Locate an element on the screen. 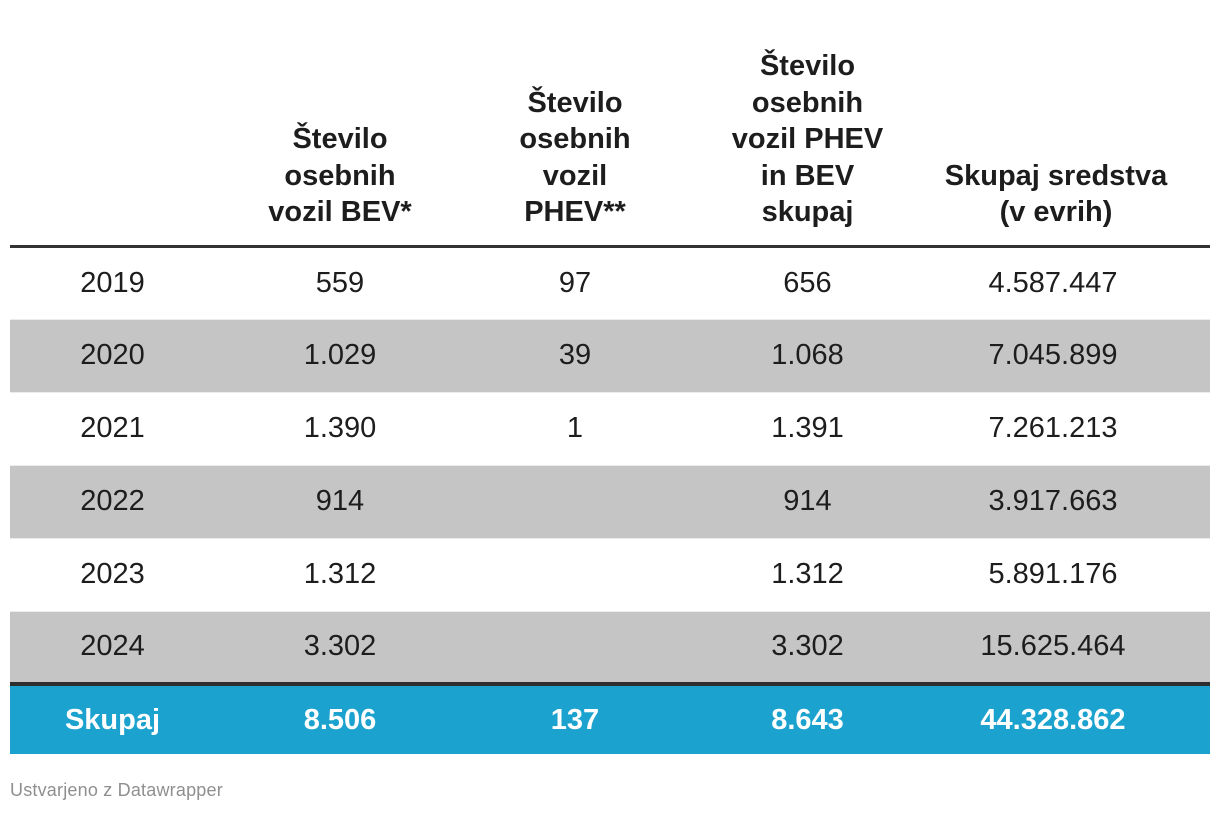  datawrapper-attribution: Ustvarjeno z Datawrapper is located at coordinates (116, 790).